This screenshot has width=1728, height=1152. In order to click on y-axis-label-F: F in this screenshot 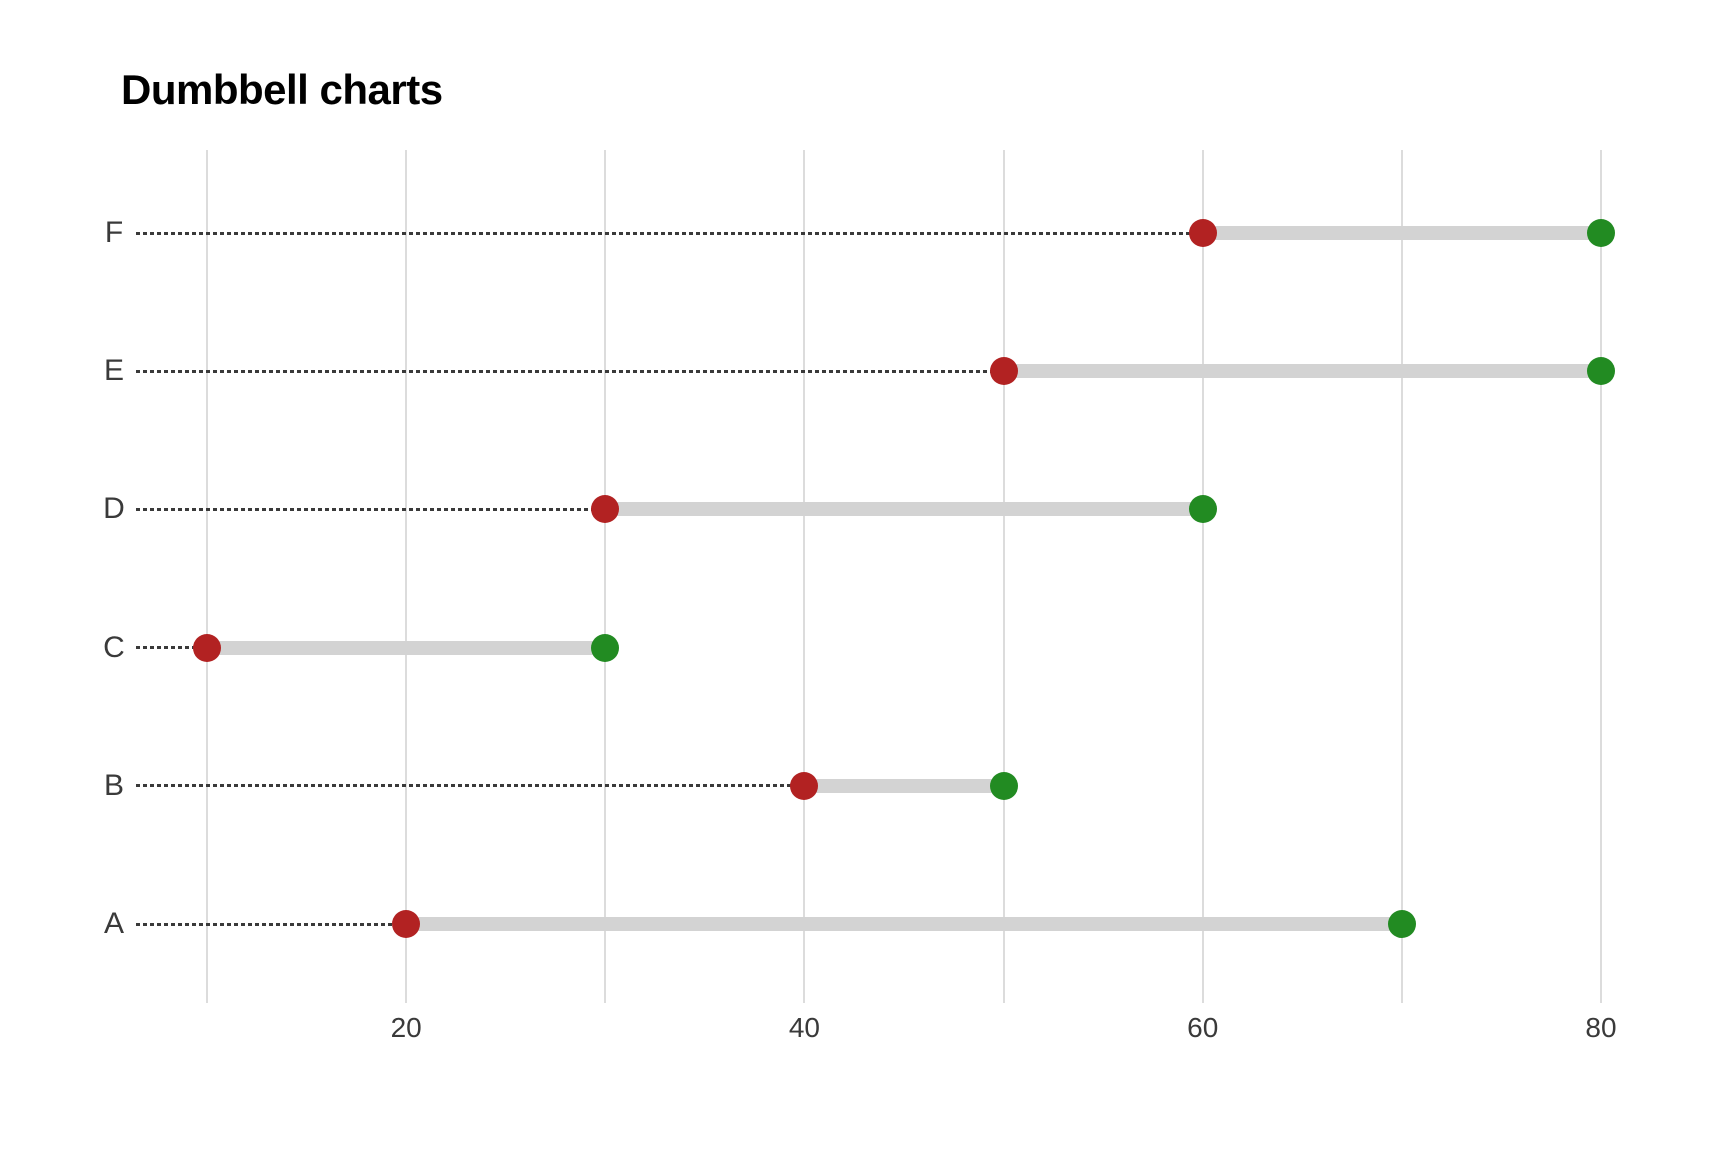, I will do `click(114, 232)`.